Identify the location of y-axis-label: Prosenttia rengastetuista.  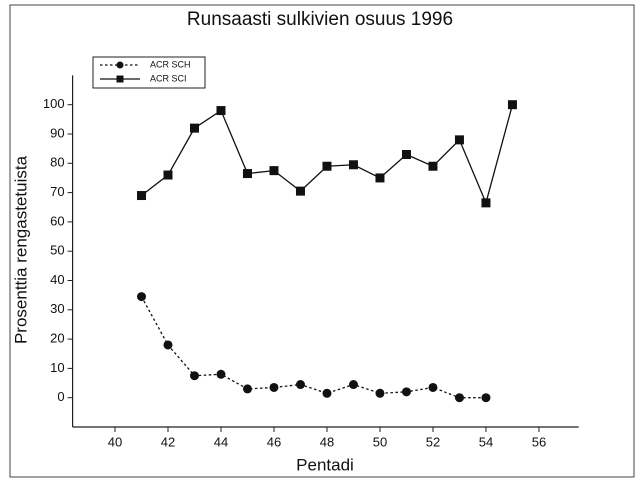
(20, 249).